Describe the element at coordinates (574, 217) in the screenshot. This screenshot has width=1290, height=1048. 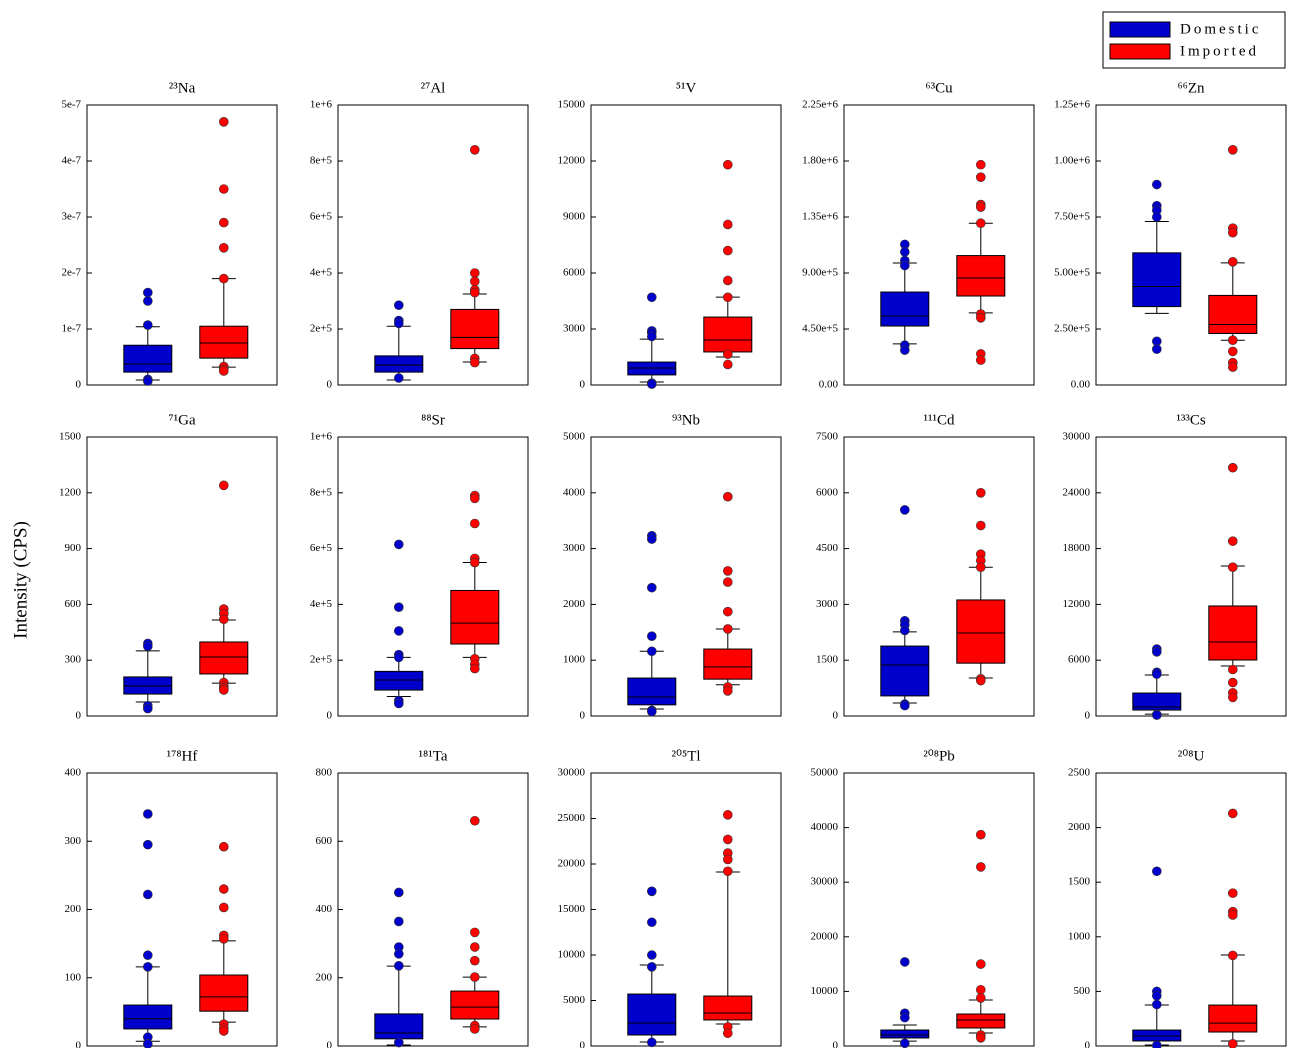
I see `y-tick-label: 9000` at that location.